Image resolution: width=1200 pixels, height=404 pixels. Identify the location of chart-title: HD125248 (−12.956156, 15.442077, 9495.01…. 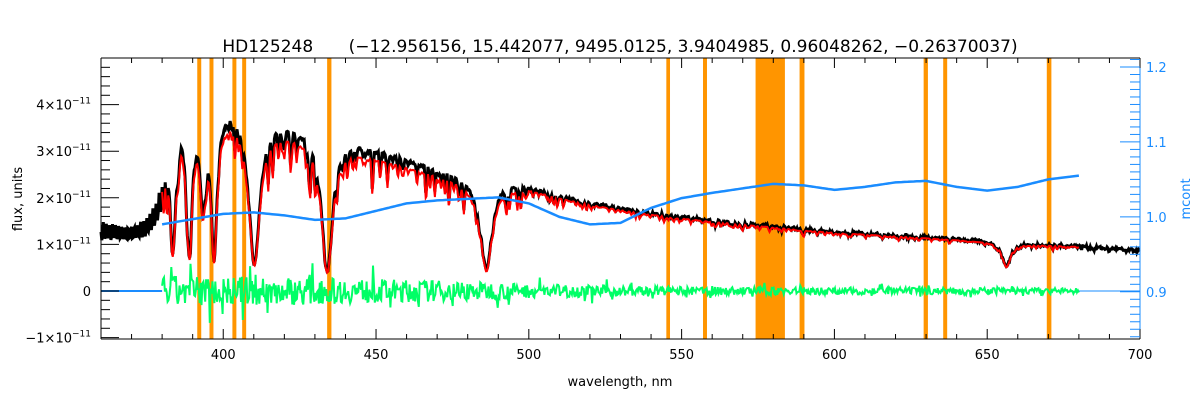
(619, 47).